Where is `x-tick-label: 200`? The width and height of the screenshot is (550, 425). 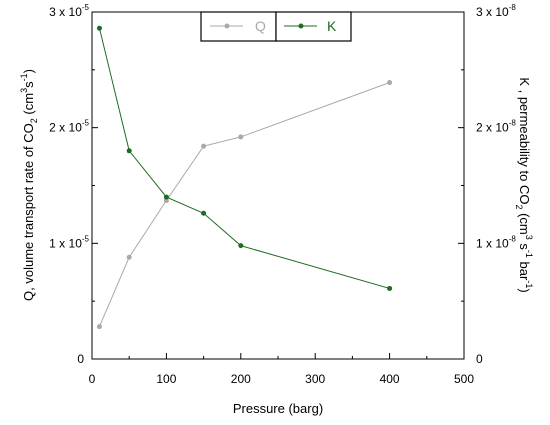 x-tick-label: 200 is located at coordinates (241, 379).